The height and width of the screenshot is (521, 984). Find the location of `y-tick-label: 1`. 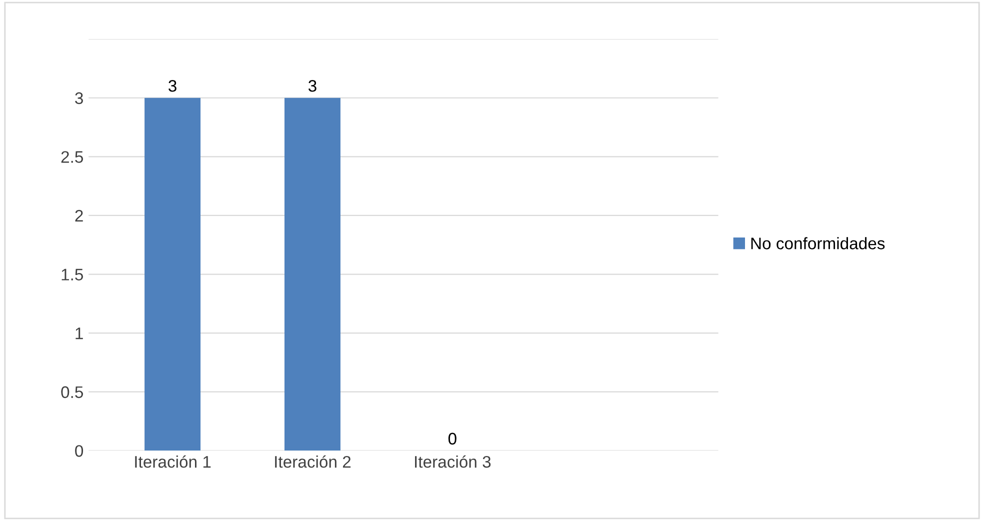

y-tick-label: 1 is located at coordinates (79, 334).